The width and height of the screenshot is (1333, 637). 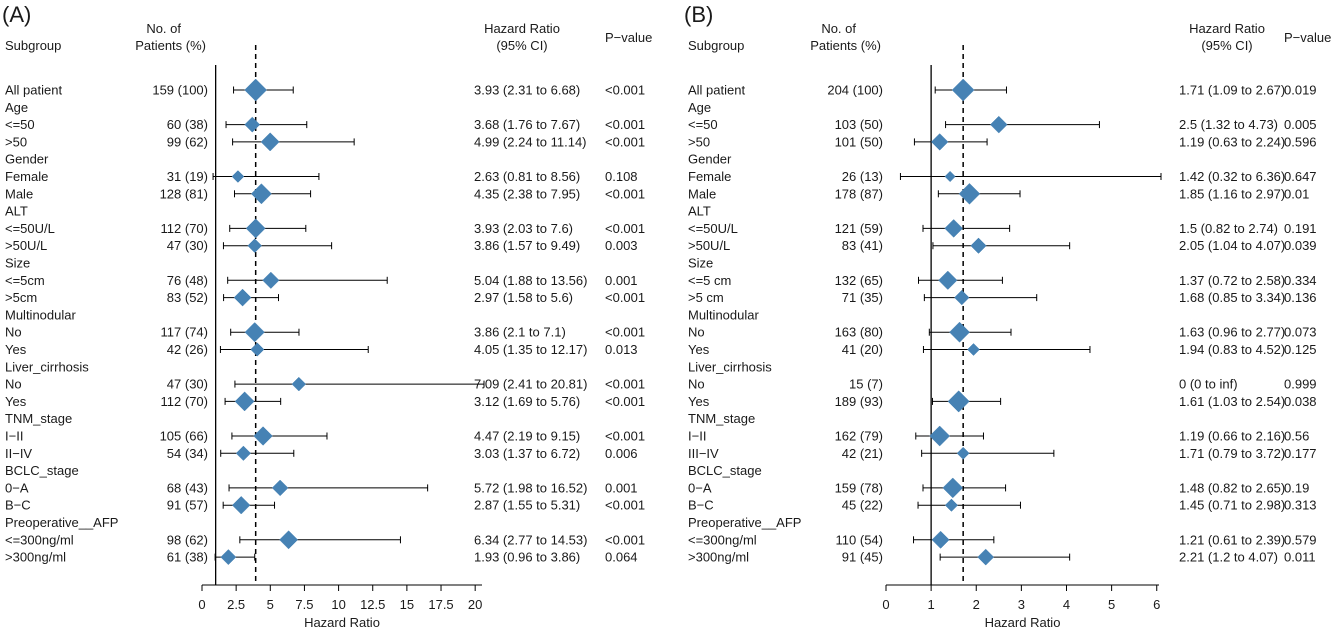 I want to click on x-tick-label: 0, so click(x=201, y=604).